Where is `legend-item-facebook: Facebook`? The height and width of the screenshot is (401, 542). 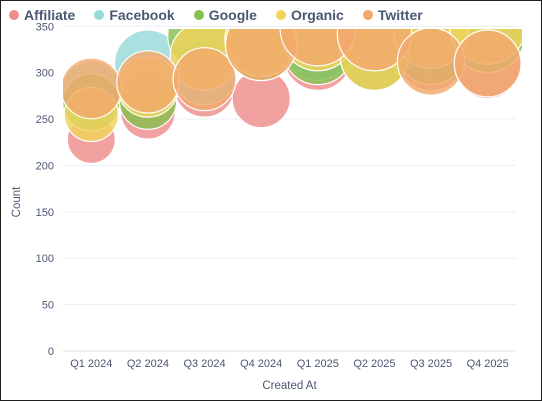
legend-item-facebook: Facebook is located at coordinates (134, 15).